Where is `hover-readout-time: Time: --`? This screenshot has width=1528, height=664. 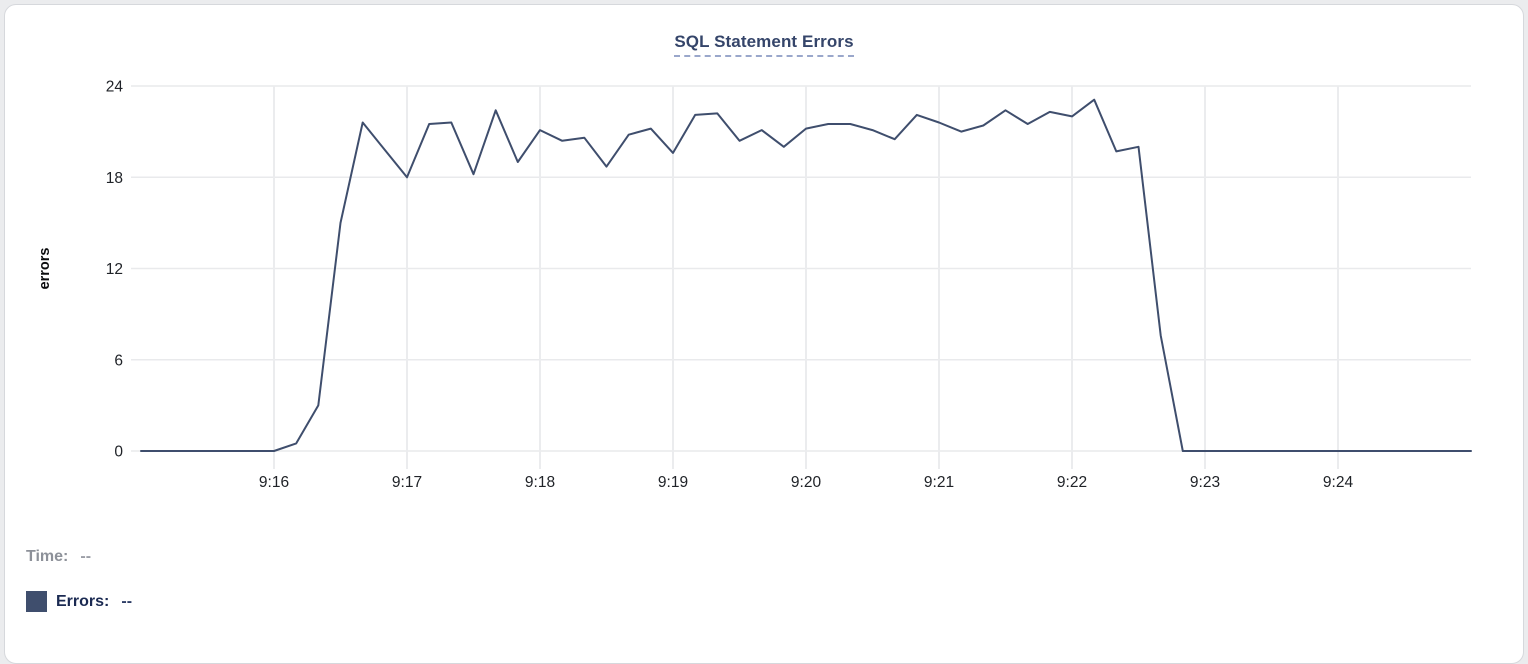 hover-readout-time: Time: -- is located at coordinates (58, 557).